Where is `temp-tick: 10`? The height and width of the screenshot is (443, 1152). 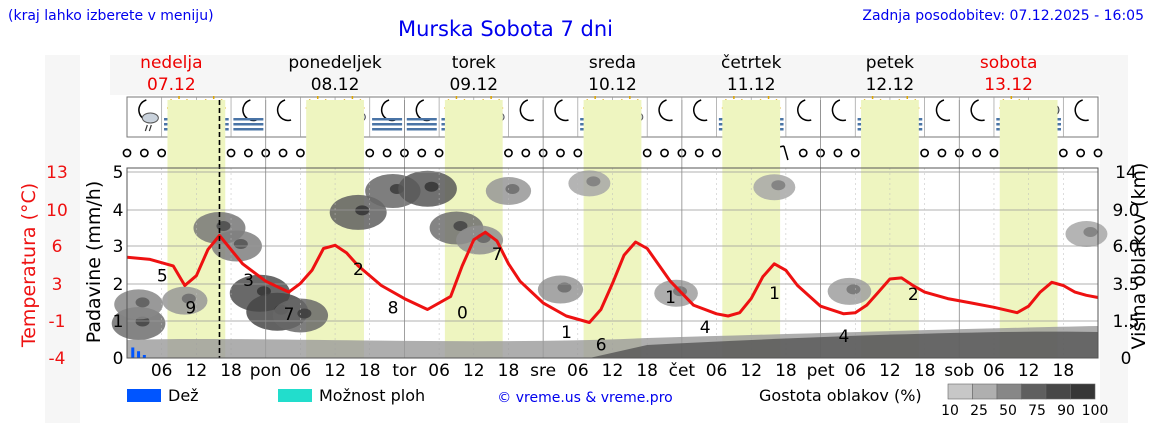 temp-tick: 10 is located at coordinates (57, 211).